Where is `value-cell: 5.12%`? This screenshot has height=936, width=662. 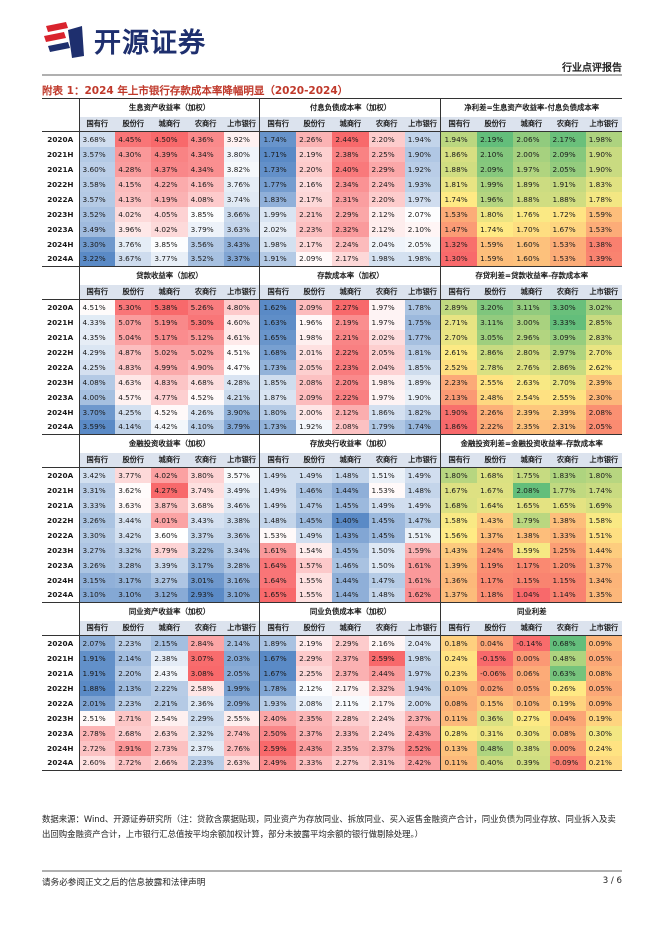 value-cell: 5.12% is located at coordinates (205, 337).